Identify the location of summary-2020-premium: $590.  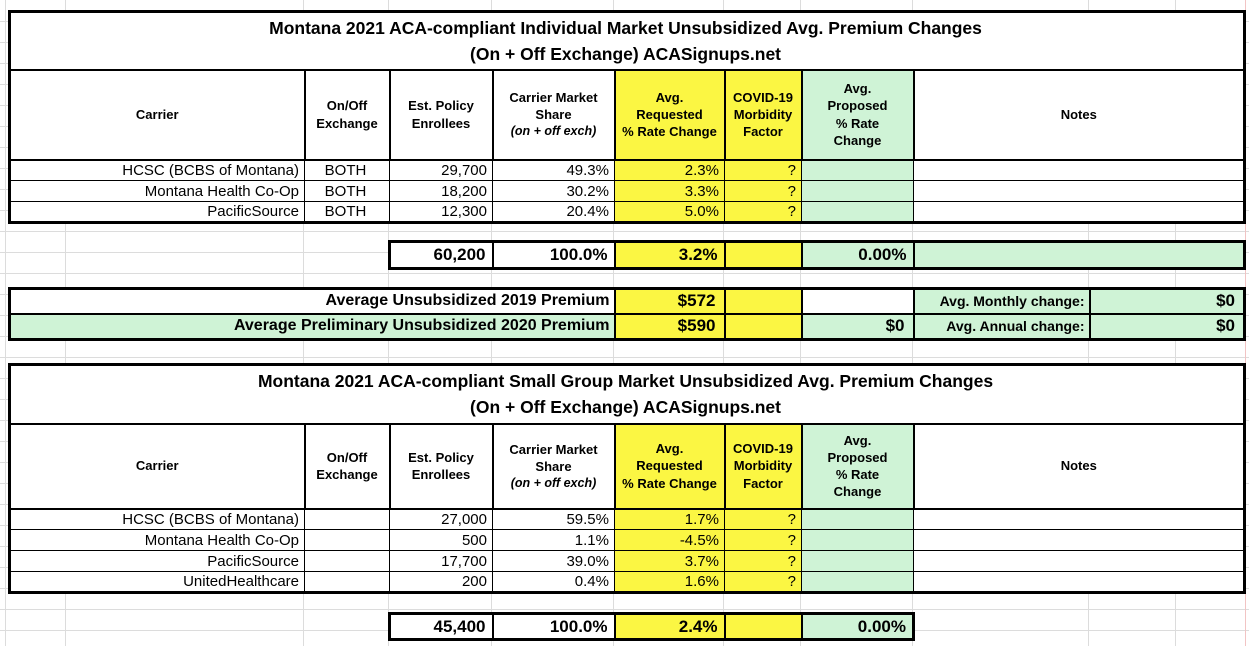
(669, 326).